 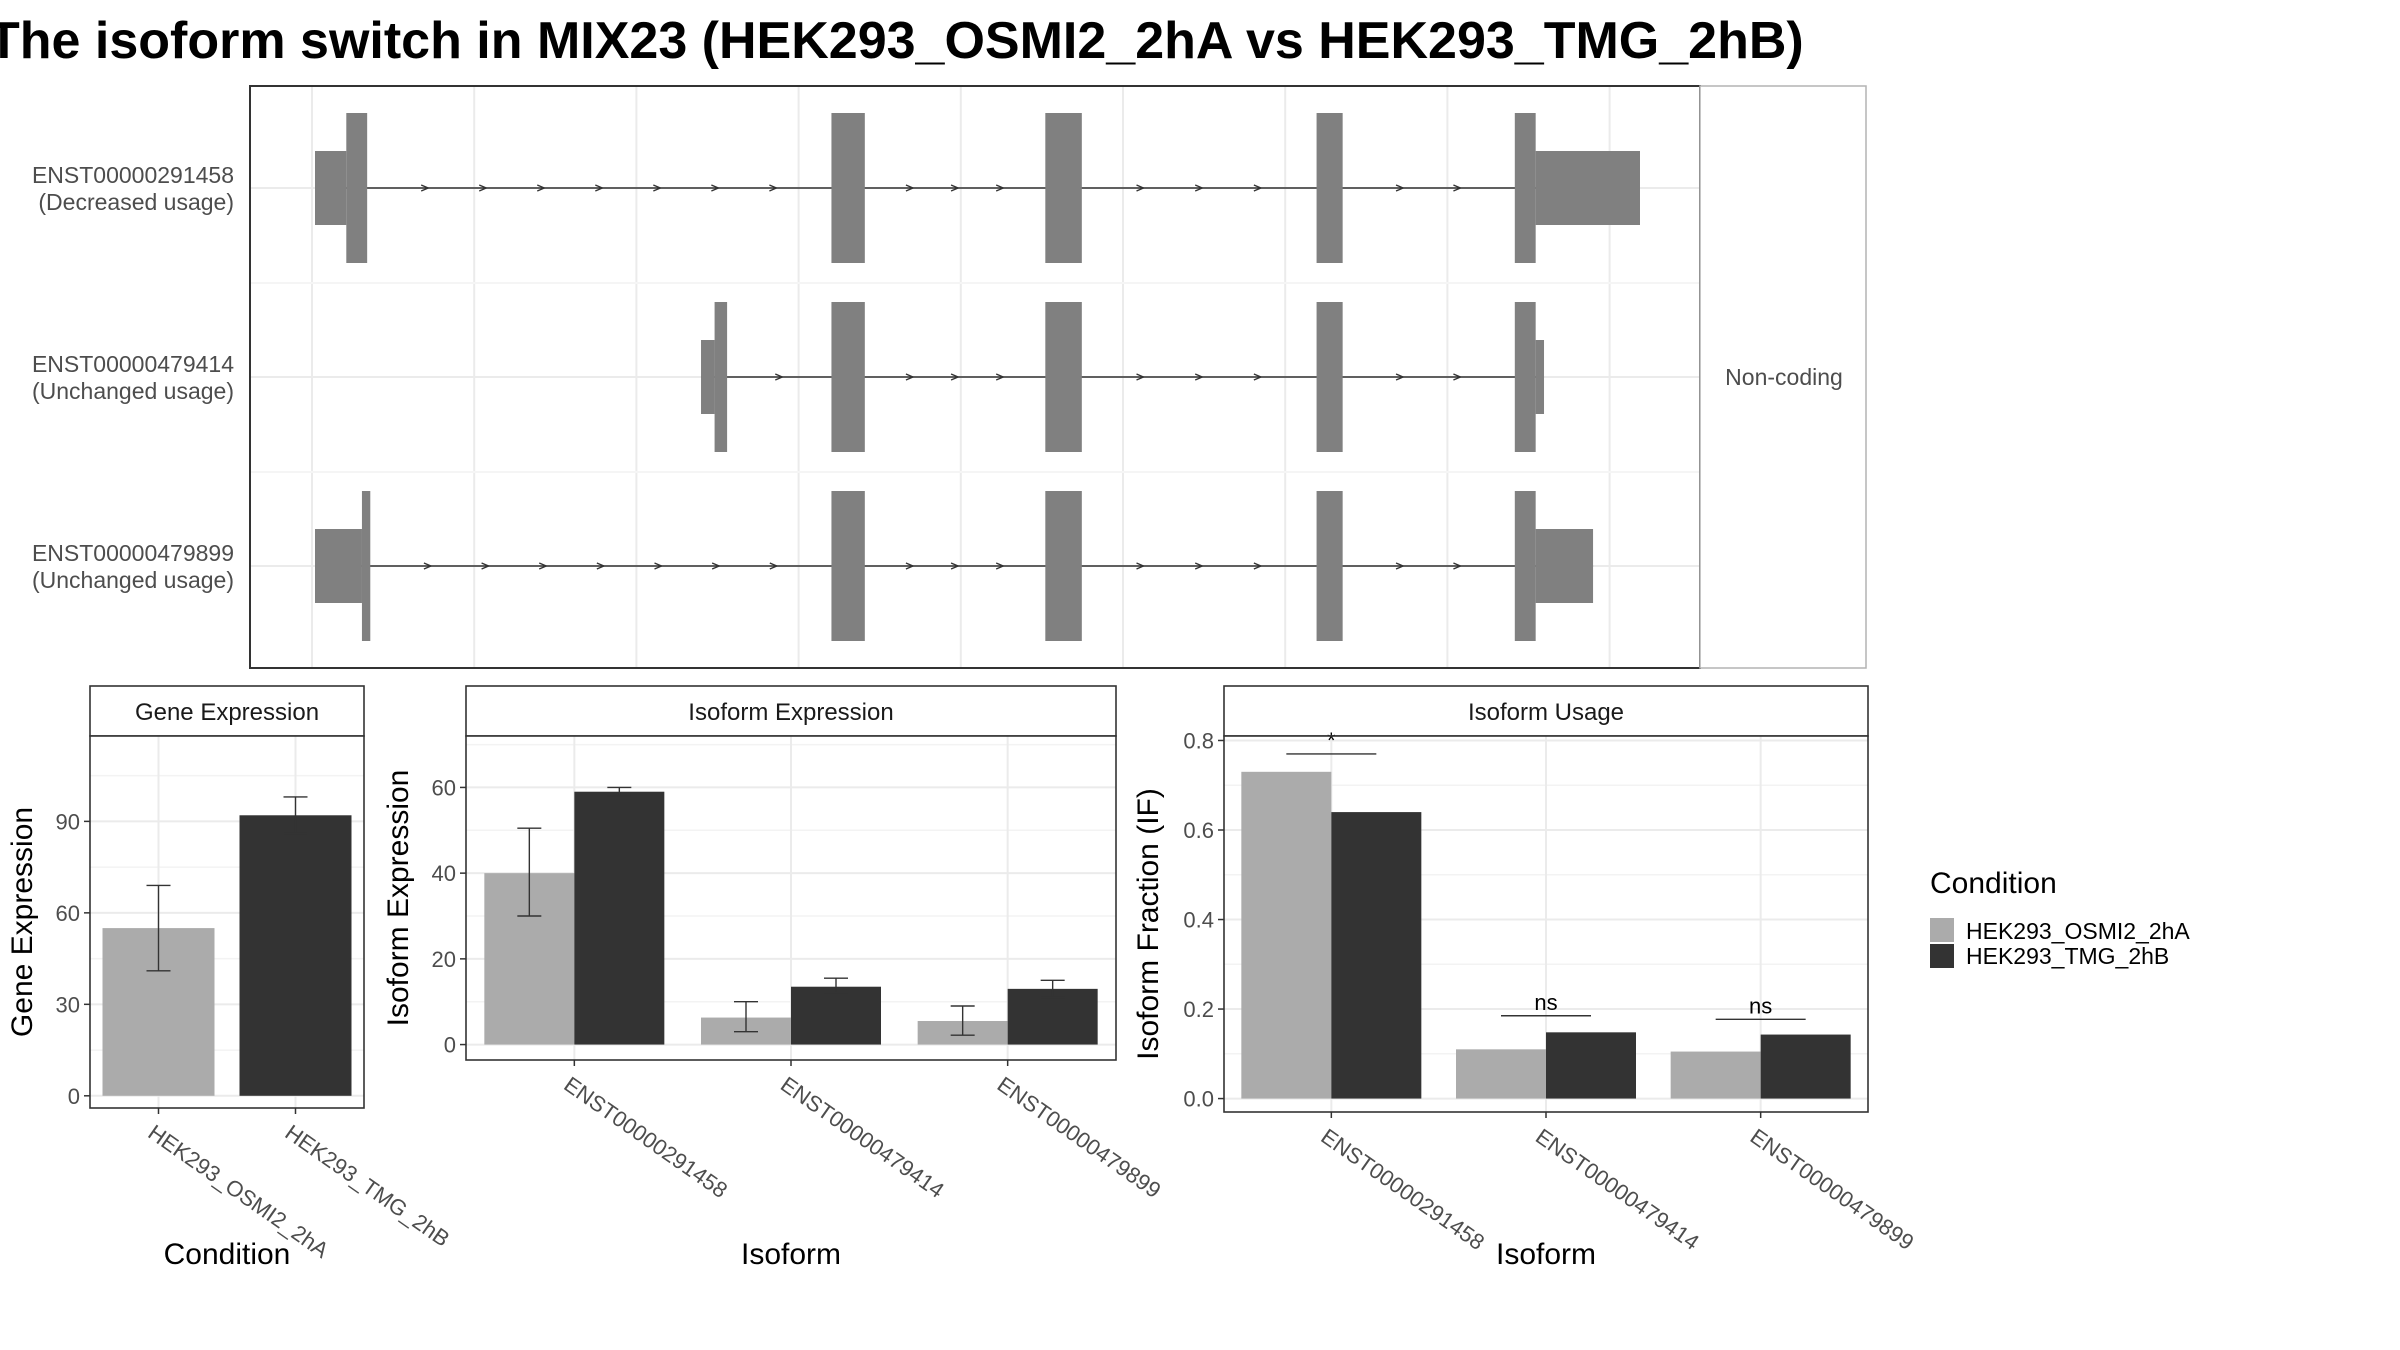 I want to click on y-tick-label: 60, so click(x=68, y=913).